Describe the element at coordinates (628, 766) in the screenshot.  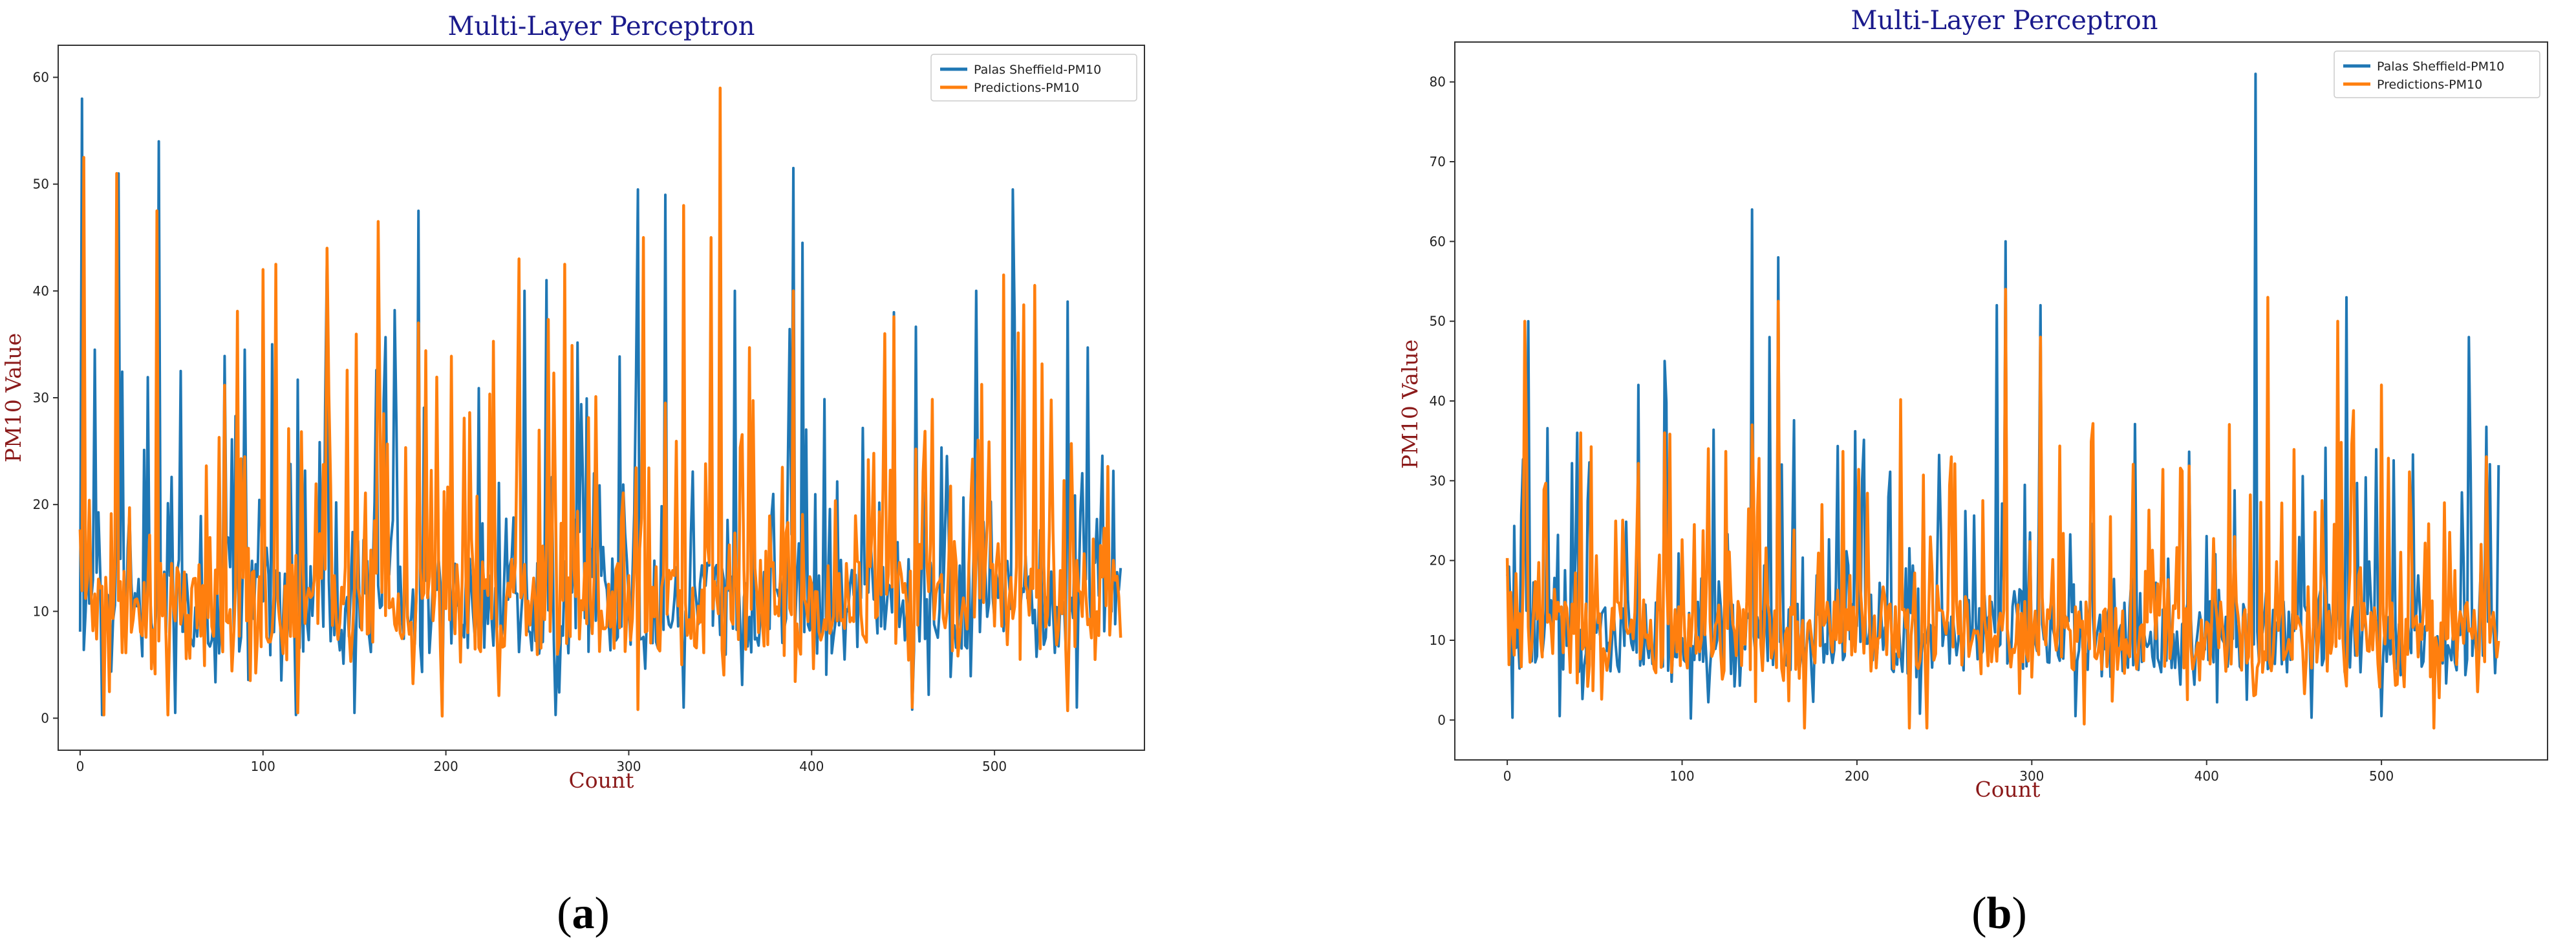
I see `x-tick-label-a: 300` at that location.